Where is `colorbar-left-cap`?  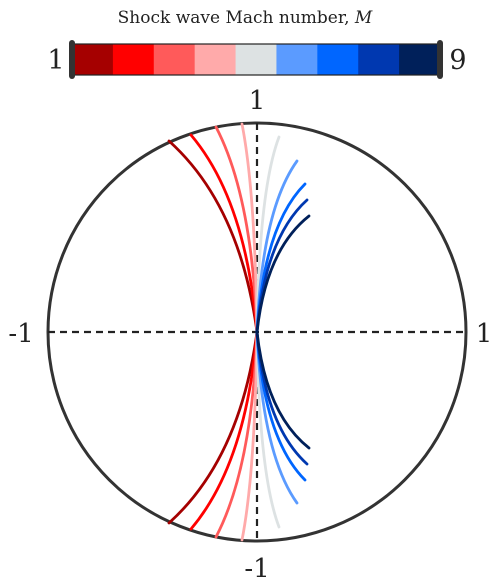 colorbar-left-cap is located at coordinates (72, 59).